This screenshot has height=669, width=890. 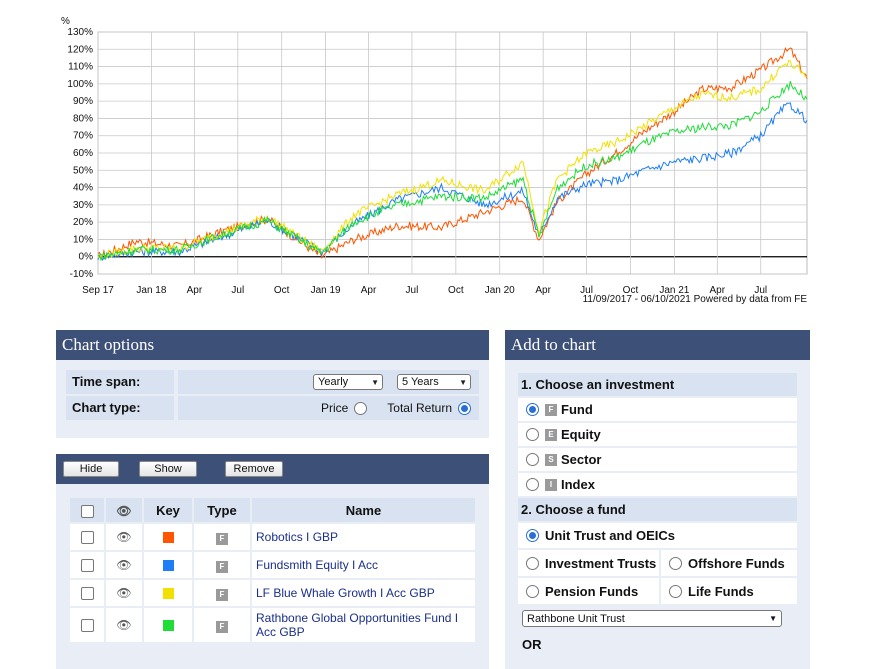 I want to click on unit-trust-option: Unit Trust and OEICs, so click(x=657, y=534).